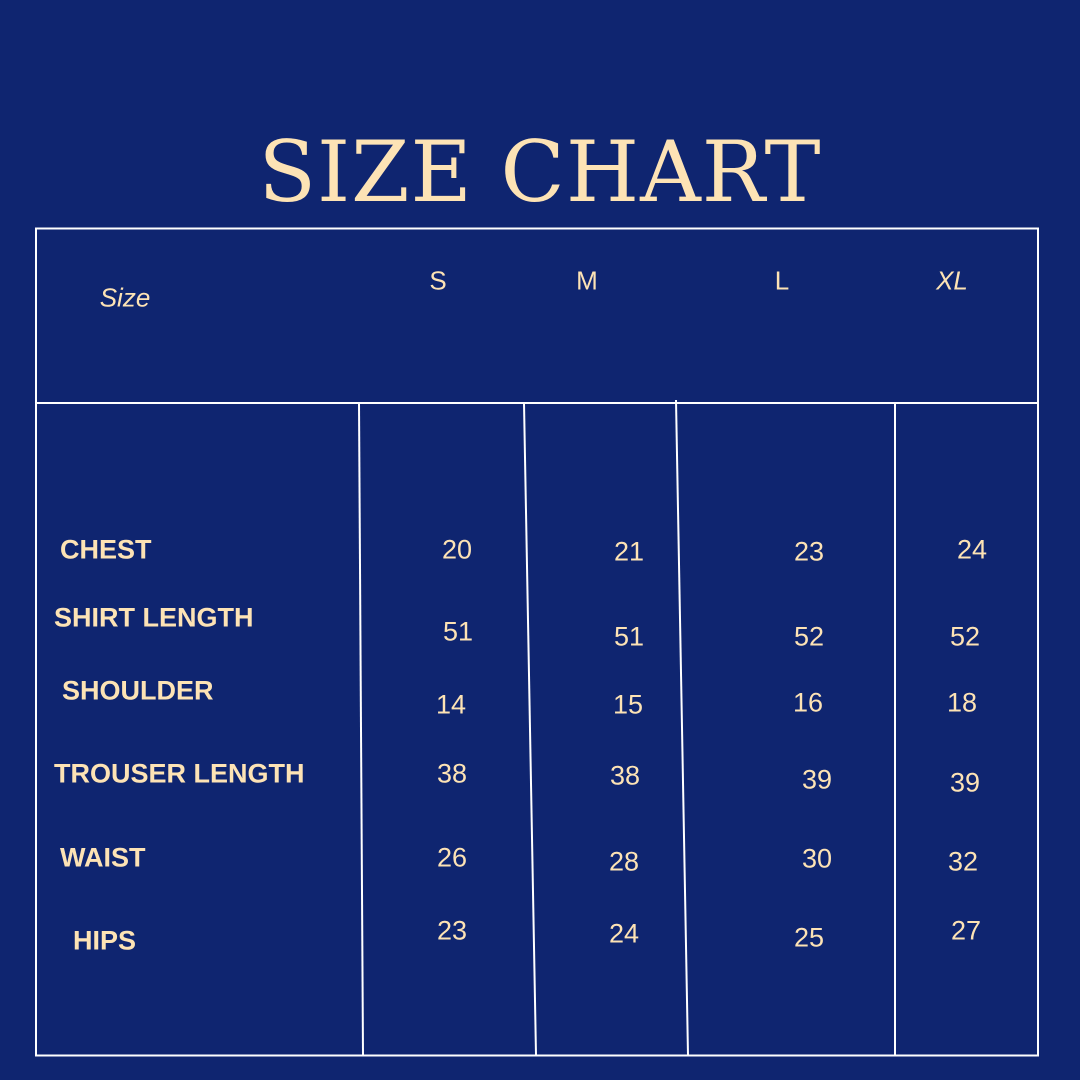 The height and width of the screenshot is (1080, 1080). I want to click on table-cell: 30, so click(817, 858).